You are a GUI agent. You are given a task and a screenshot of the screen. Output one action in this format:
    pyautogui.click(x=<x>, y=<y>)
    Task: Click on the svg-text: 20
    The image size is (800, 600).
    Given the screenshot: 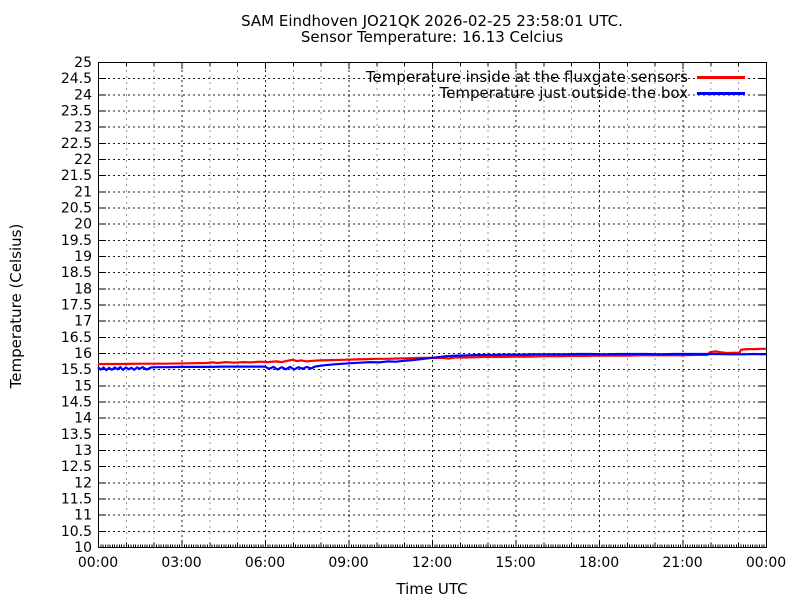 What is the action you would take?
    pyautogui.click(x=83, y=225)
    